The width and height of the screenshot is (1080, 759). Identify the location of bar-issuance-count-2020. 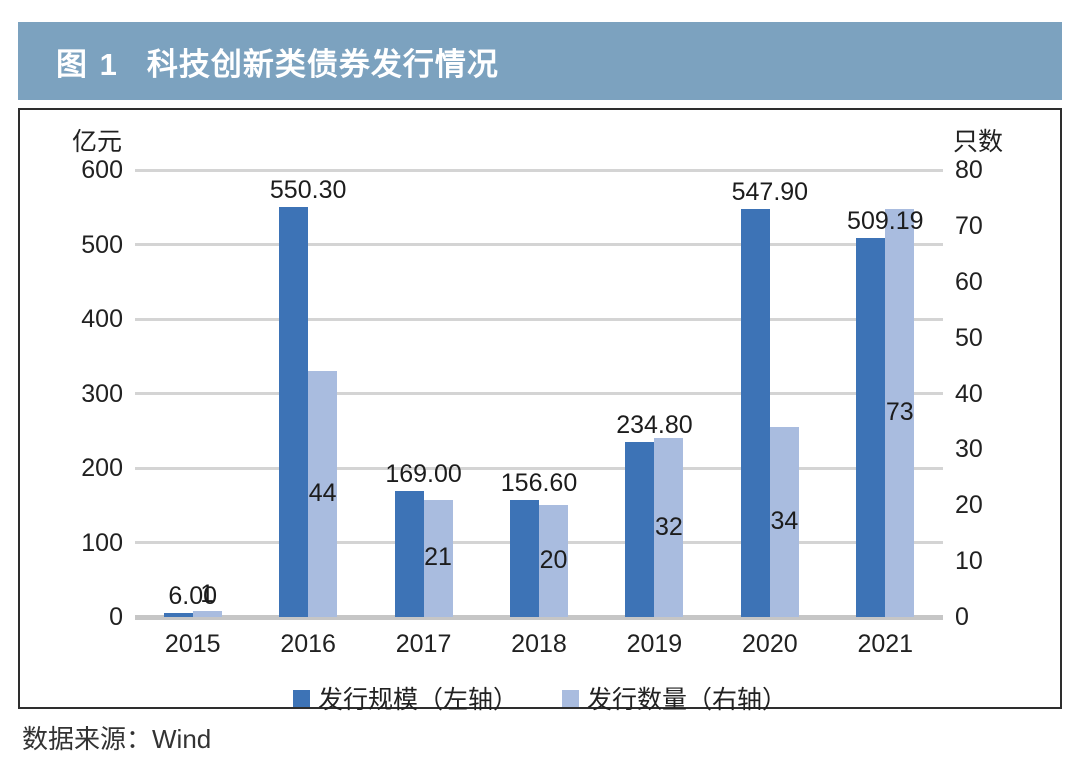
(784, 522).